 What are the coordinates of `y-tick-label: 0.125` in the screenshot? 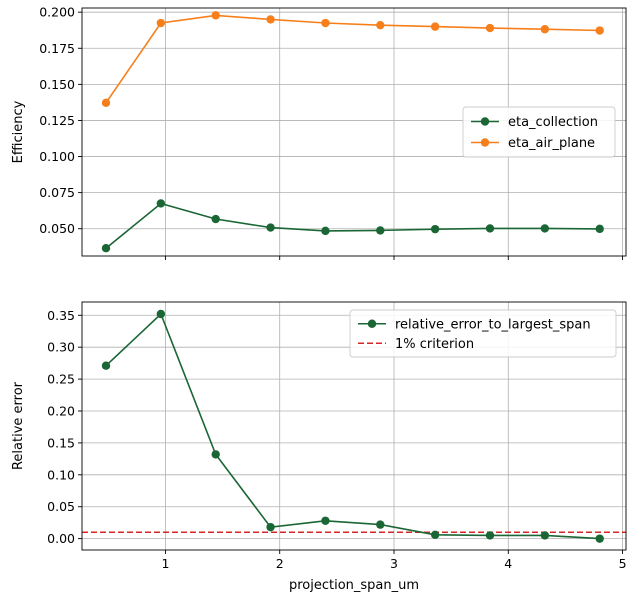 It's located at (57, 120).